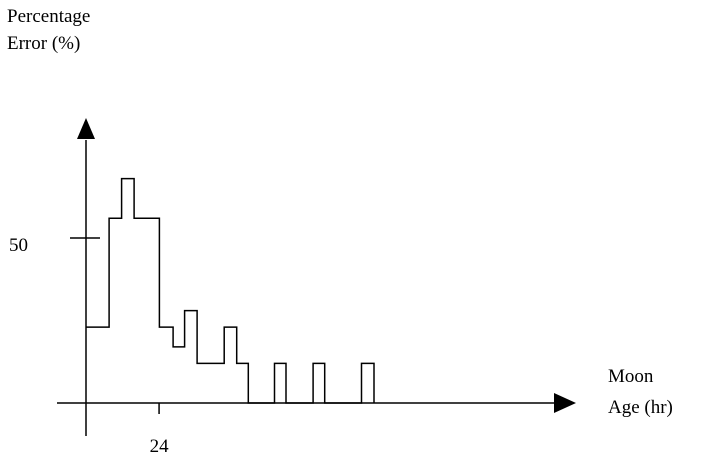 This screenshot has height=463, width=702. I want to click on x-axis-arrowhead, so click(565, 403).